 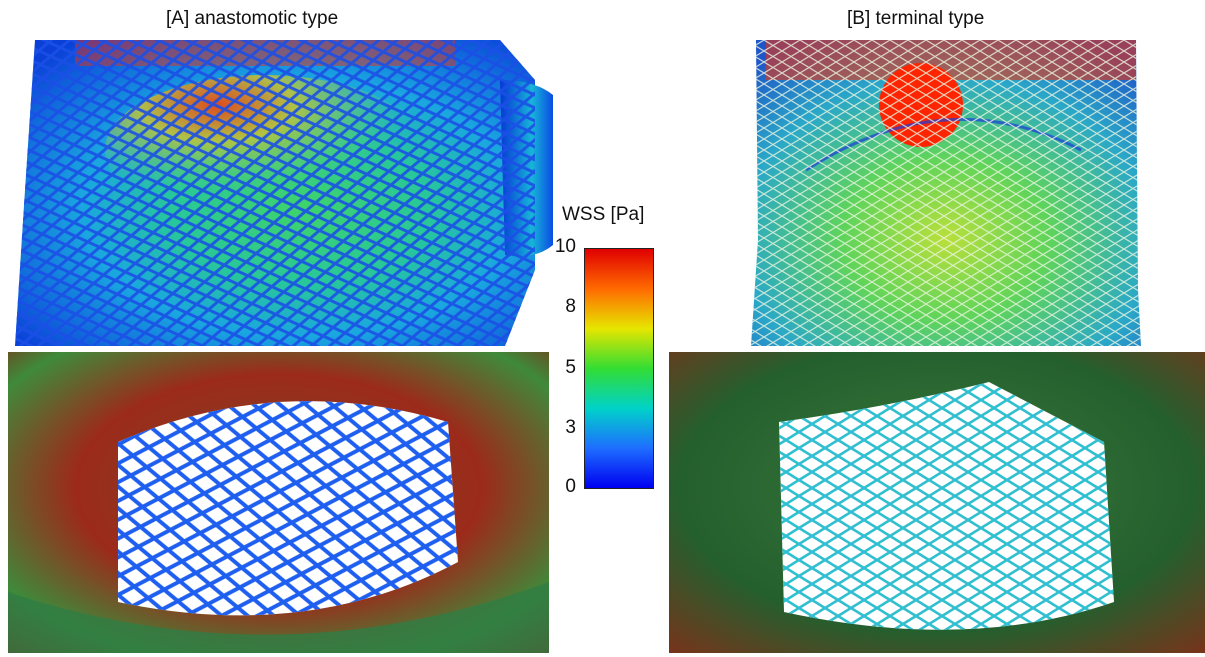 I want to click on colorbar-tick-10: 10, so click(x=565, y=246).